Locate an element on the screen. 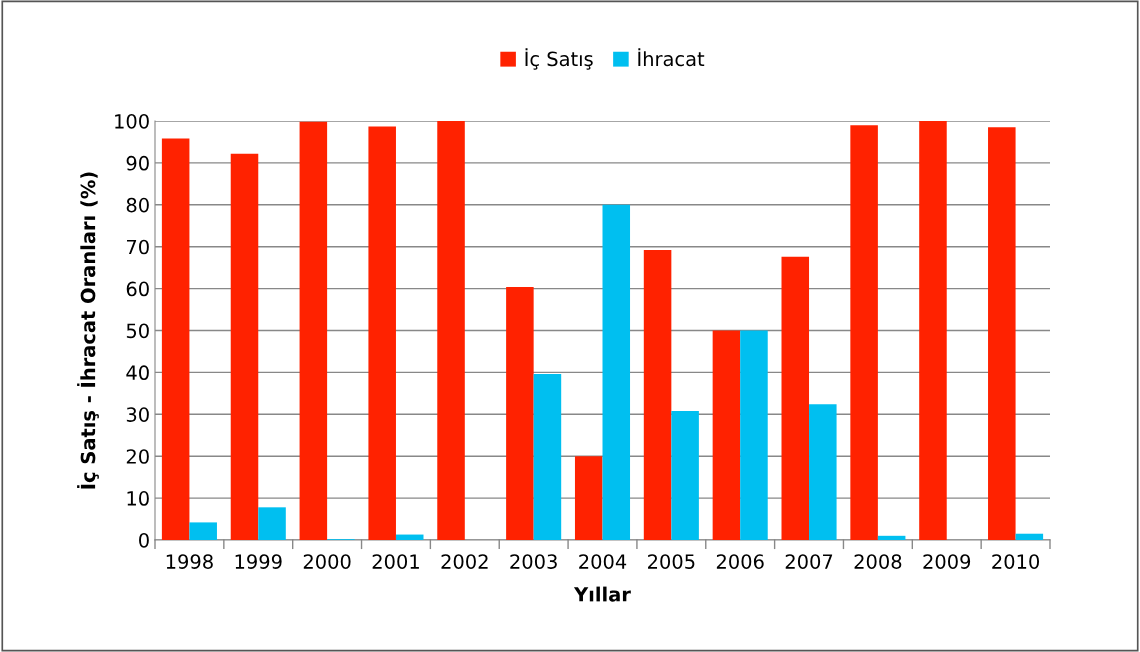 Image resolution: width=1140 pixels, height=652 pixels. x-tick-label: 2000 is located at coordinates (327, 561).